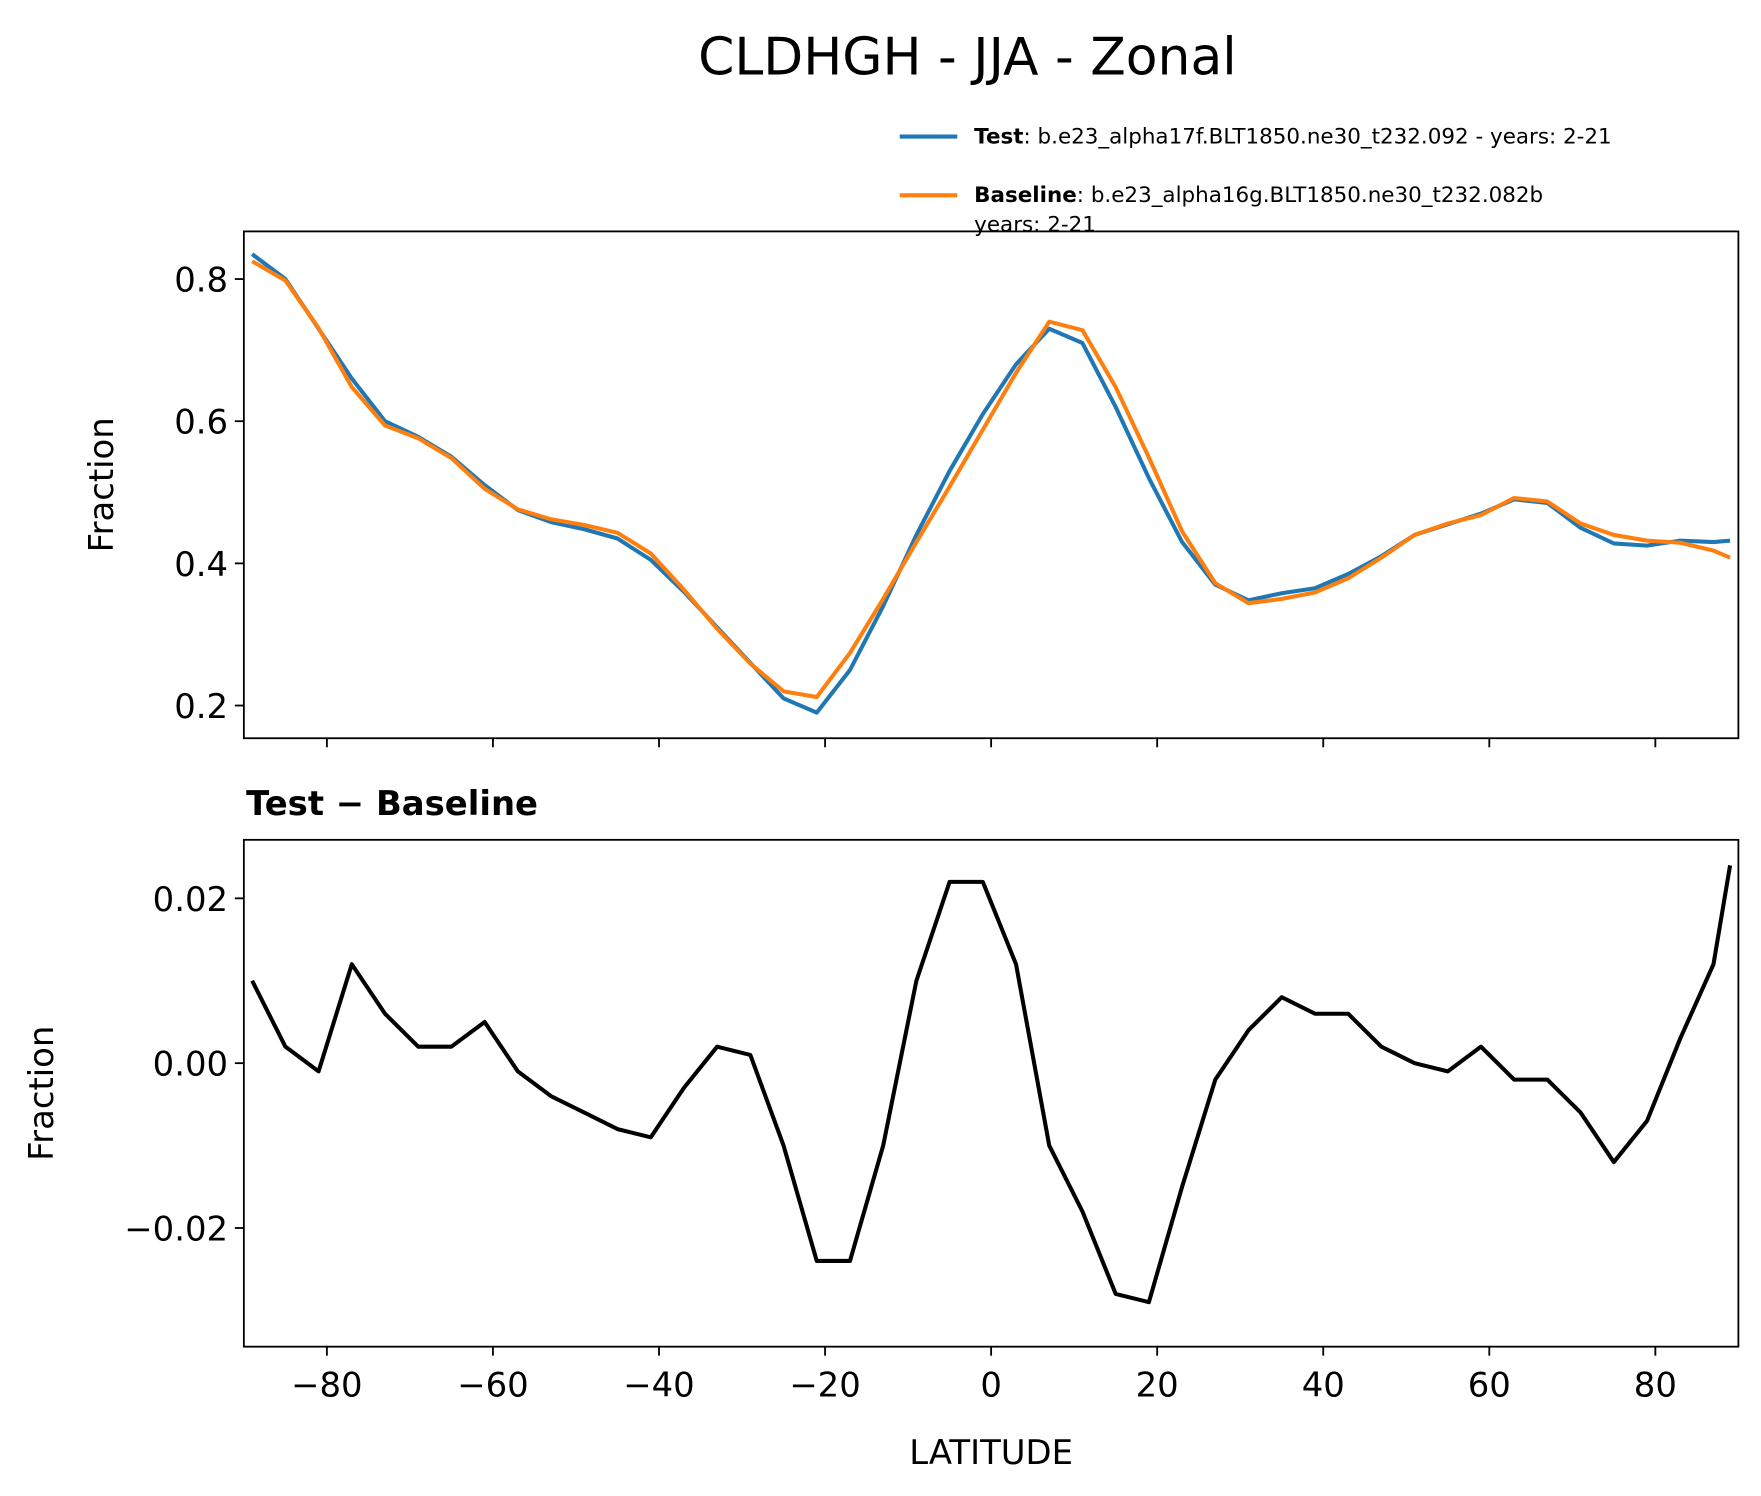 This screenshot has height=1496, width=1761. Describe the element at coordinates (967, 58) in the screenshot. I see `figure-title: CLDHGH - JJA - Zonal` at that location.